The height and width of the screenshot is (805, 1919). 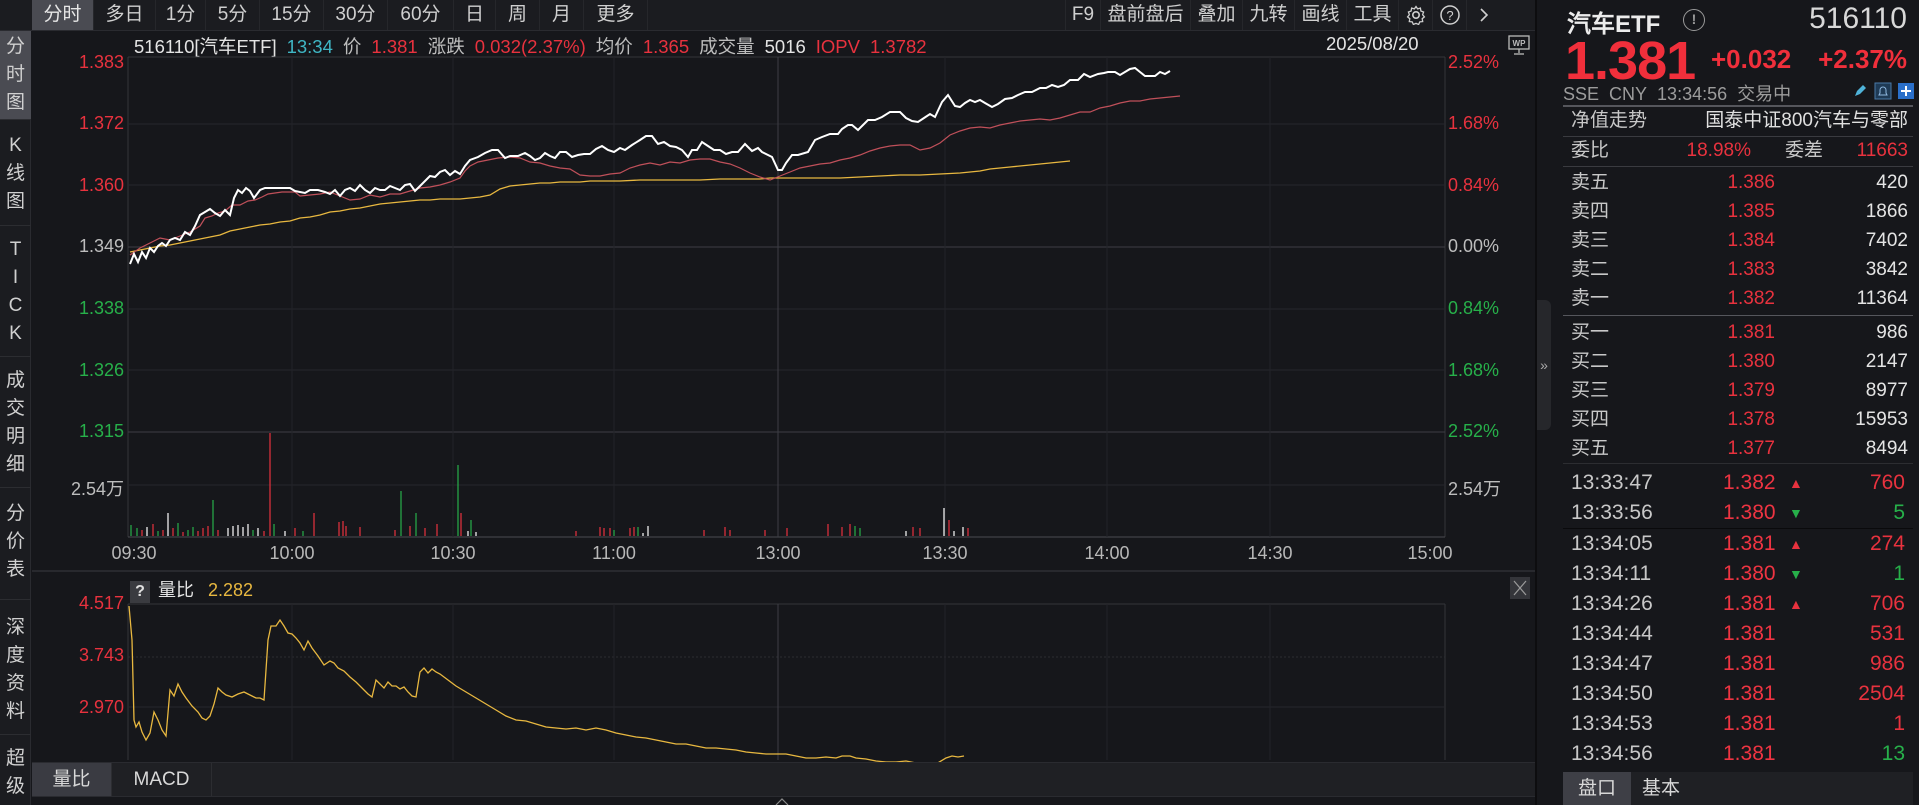 I want to click on separator, so click(x=1738, y=315).